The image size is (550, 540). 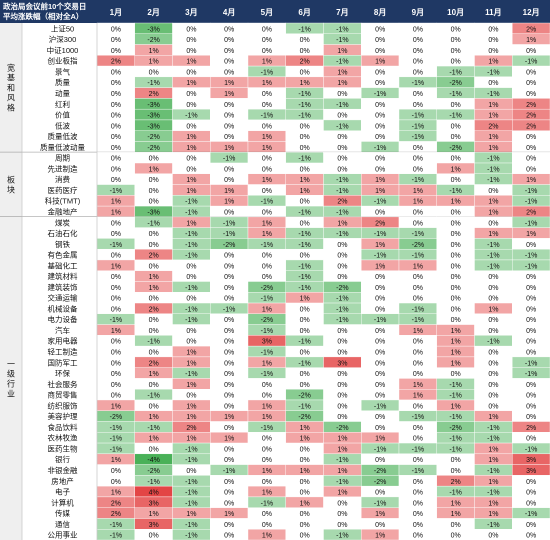 I want to click on row-label: 家用电器, so click(x=63, y=341).